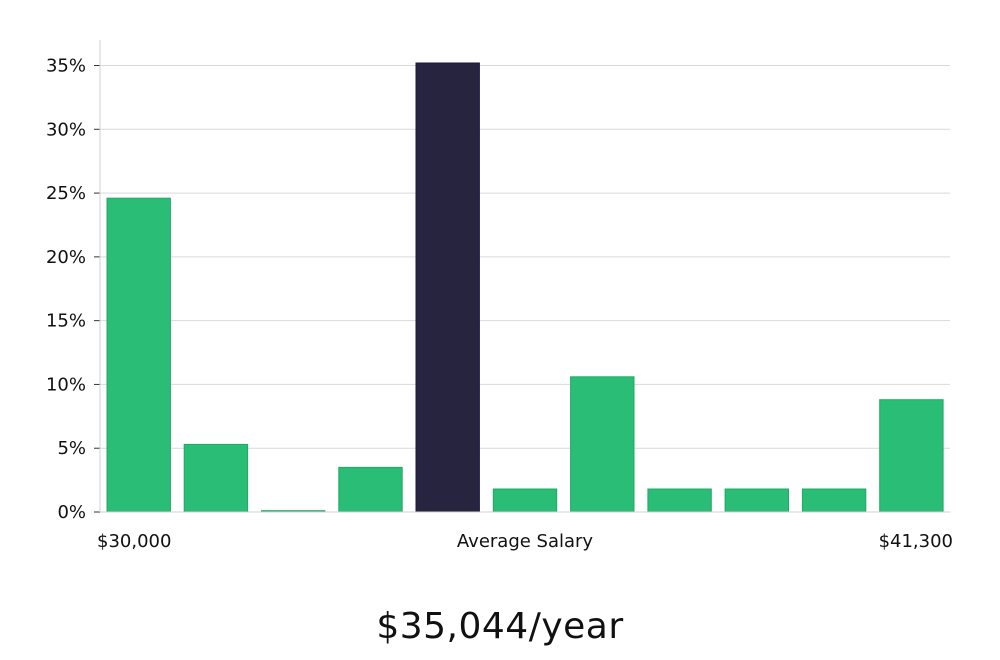 The height and width of the screenshot is (660, 1000). I want to click on x-label-average: Average Salary, so click(525, 541).